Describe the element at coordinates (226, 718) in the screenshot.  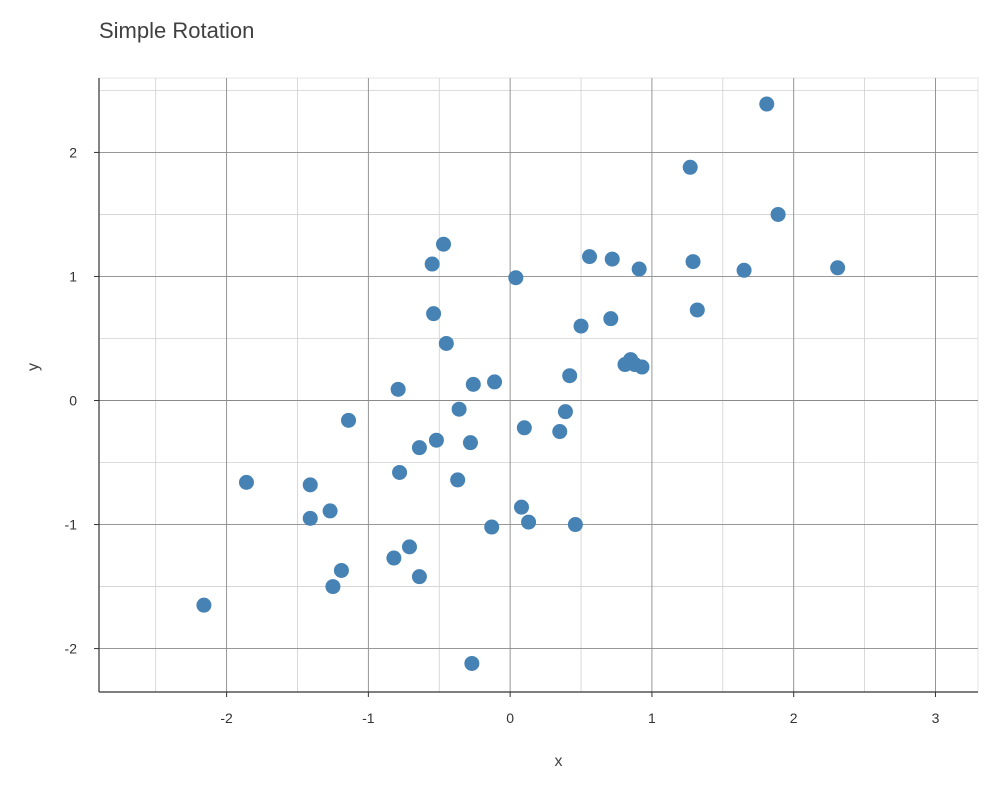
I see `x-tick-label: -2` at that location.